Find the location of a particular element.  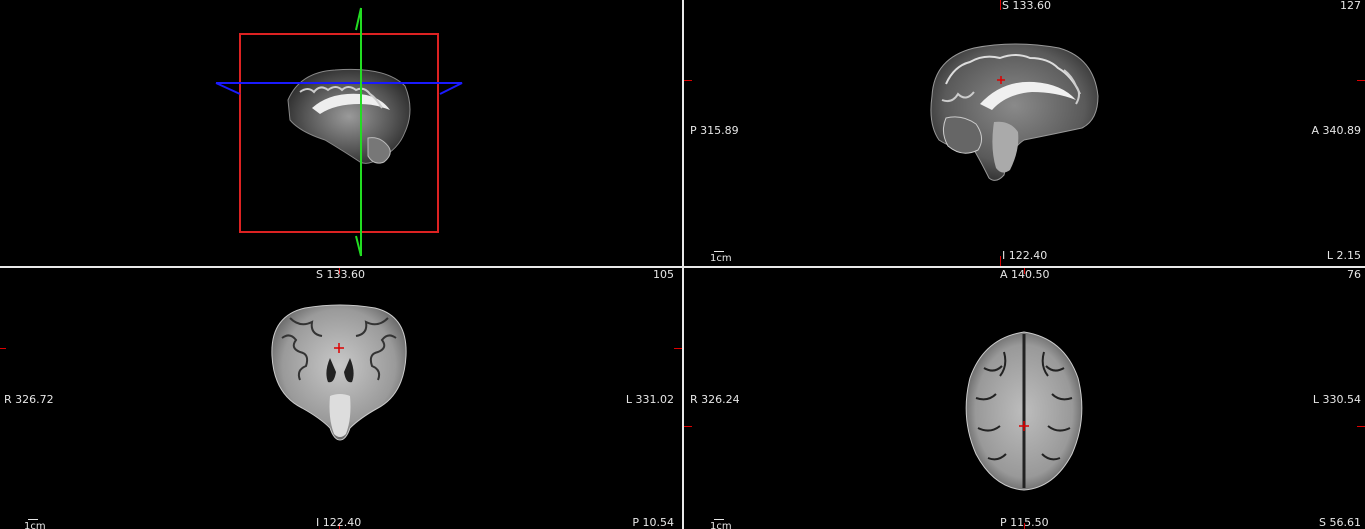

vertical-pane-divider is located at coordinates (683, 264).